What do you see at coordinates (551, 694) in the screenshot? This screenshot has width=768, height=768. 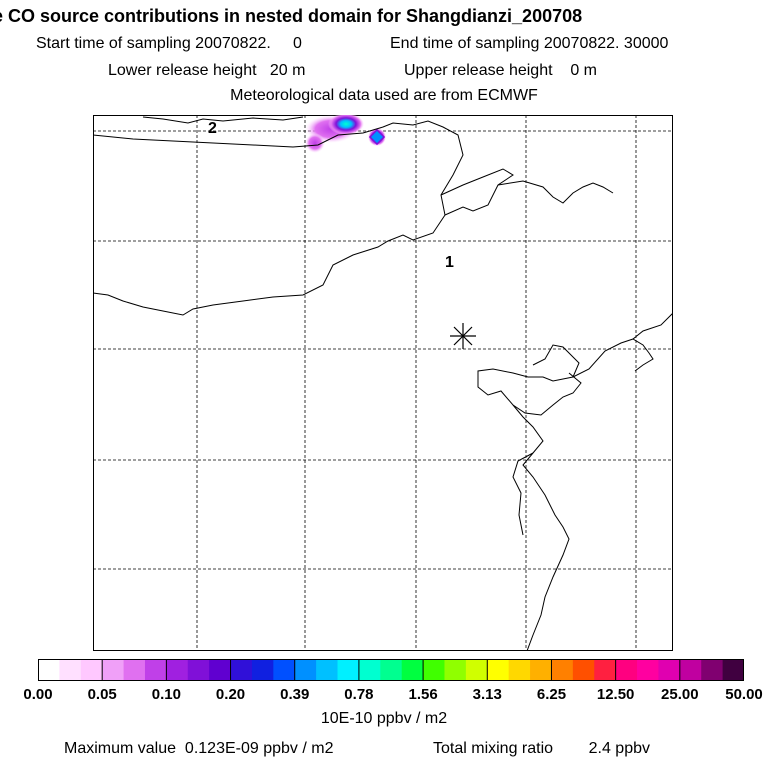 I see `colorbar-tick-label: 6.25` at bounding box center [551, 694].